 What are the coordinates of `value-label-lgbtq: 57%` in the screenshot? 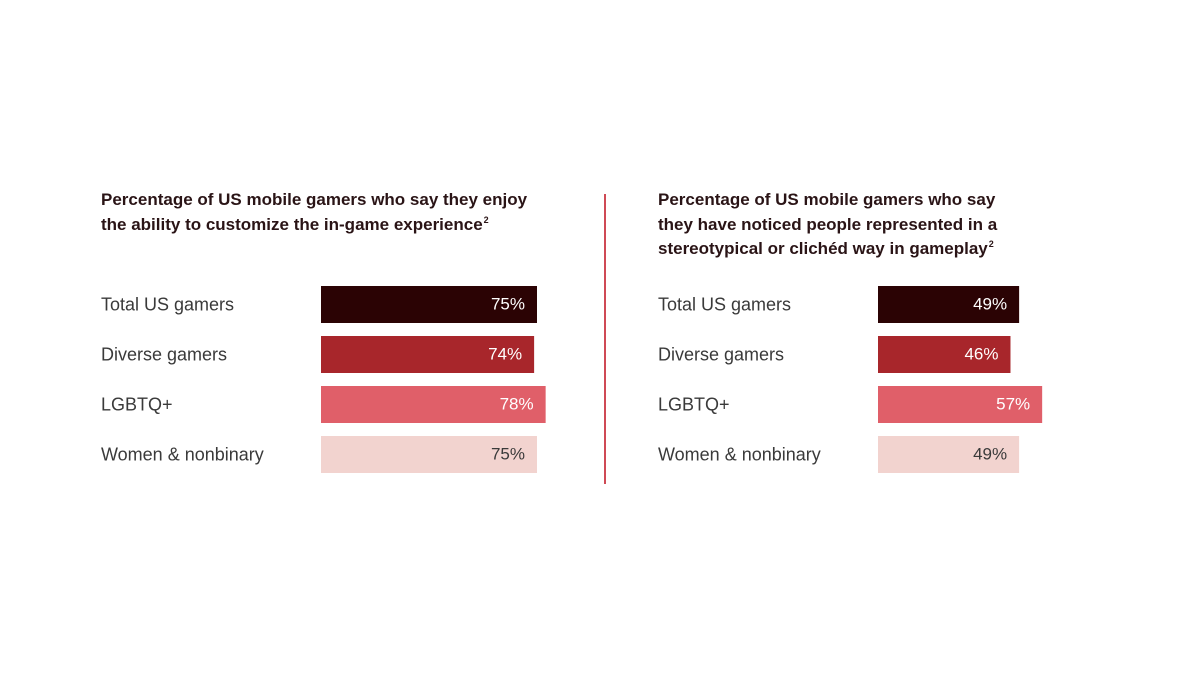 It's located at (1013, 404).